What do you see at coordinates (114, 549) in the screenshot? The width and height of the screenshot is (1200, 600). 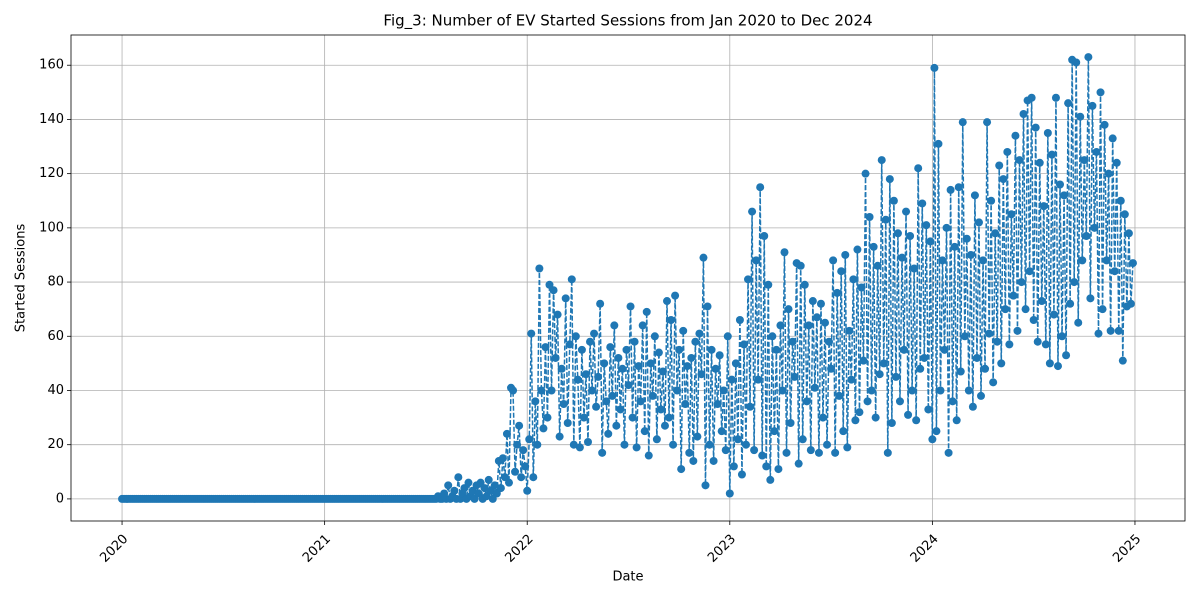 I see `x-tick-label: 2020` at bounding box center [114, 549].